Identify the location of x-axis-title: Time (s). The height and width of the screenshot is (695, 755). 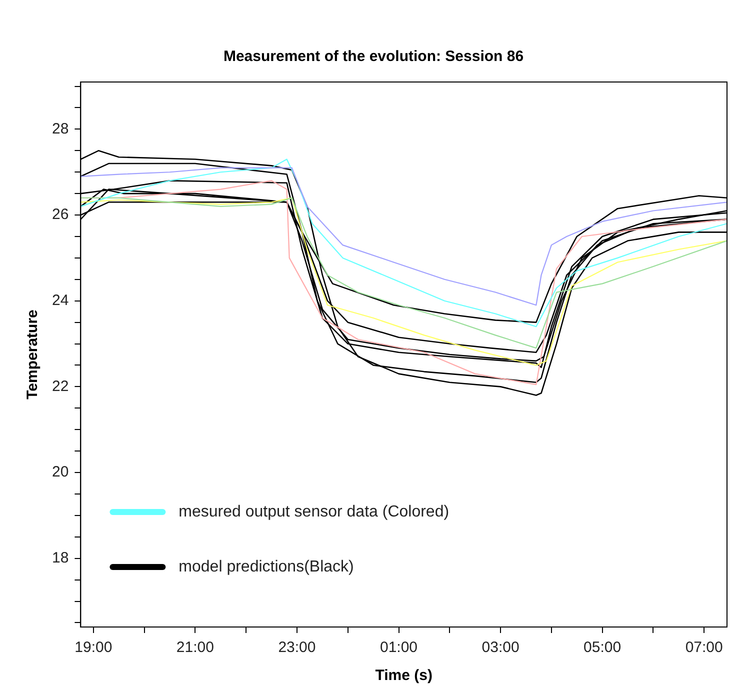
(403, 675).